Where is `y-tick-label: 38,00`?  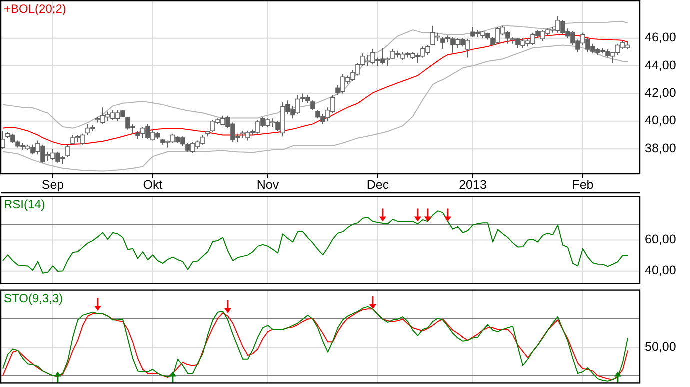
y-tick-label: 38,00 is located at coordinates (660, 148).